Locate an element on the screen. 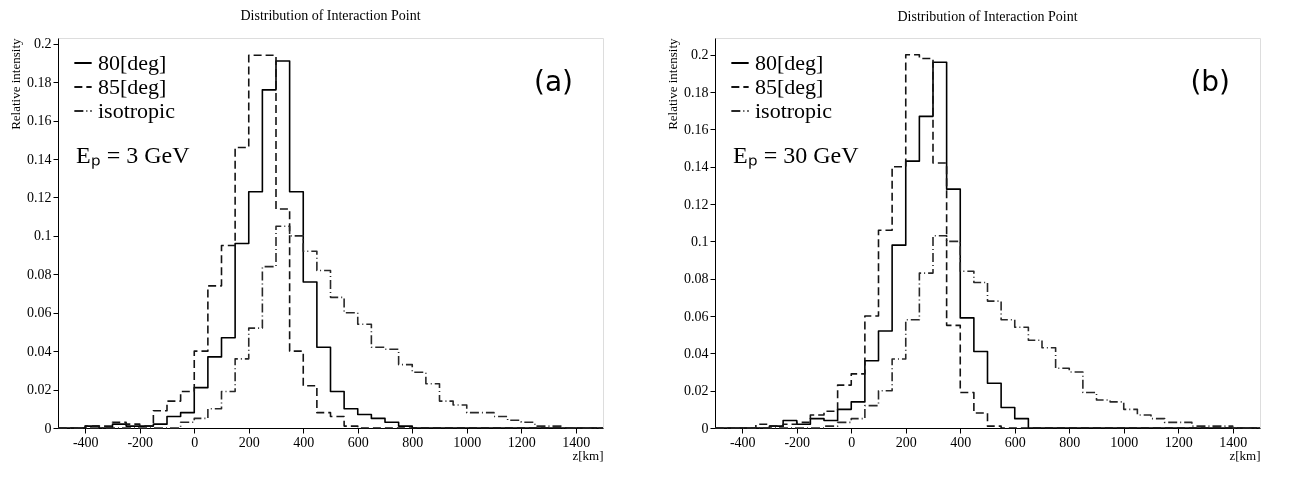  annotation: Eₚ = 3 GeV is located at coordinates (133, 155).